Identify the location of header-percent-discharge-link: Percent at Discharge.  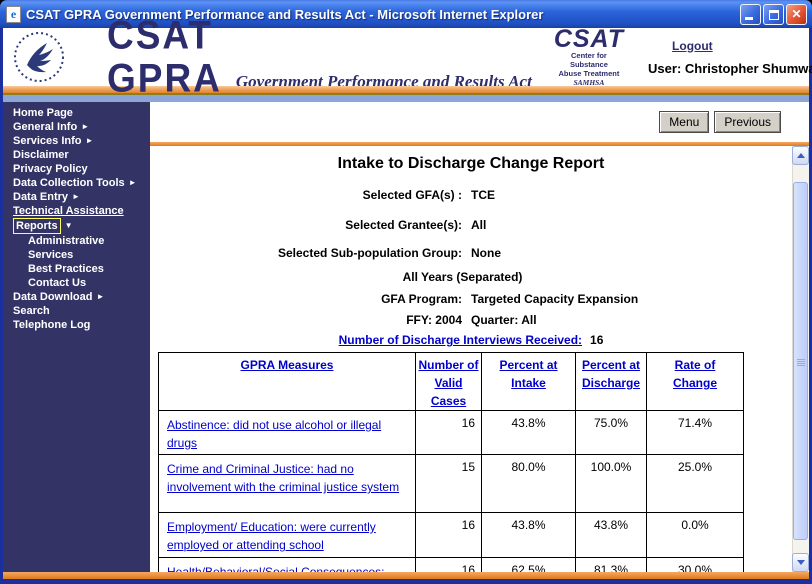
(611, 374).